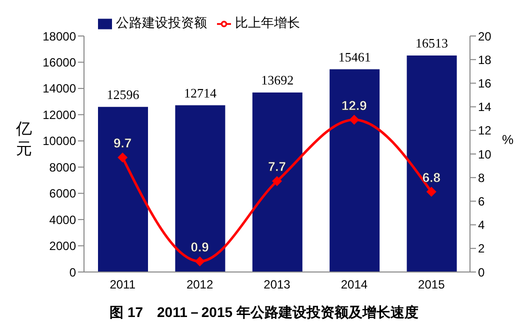 The width and height of the screenshot is (528, 336). Describe the element at coordinates (354, 56) in the screenshot. I see `data-label: 15461` at that location.